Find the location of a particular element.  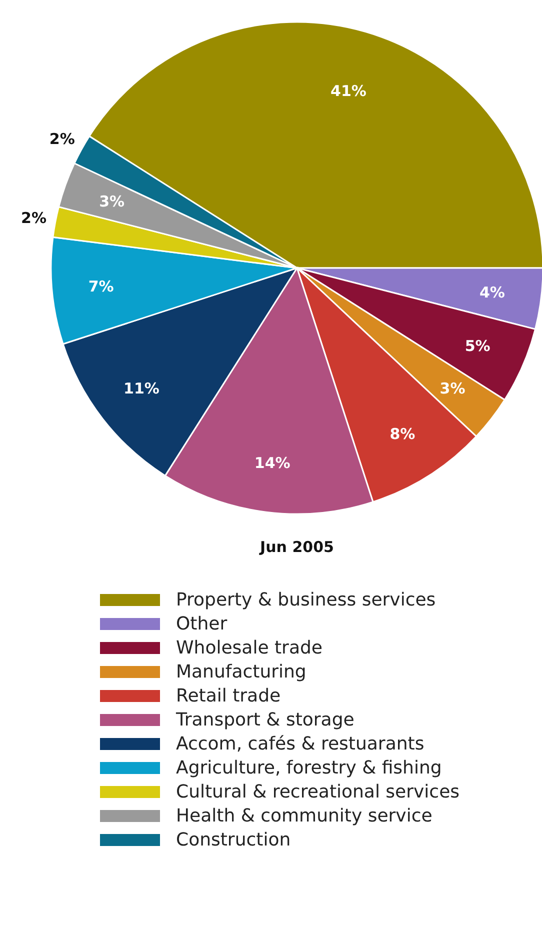

data-label: 7% is located at coordinates (101, 287).